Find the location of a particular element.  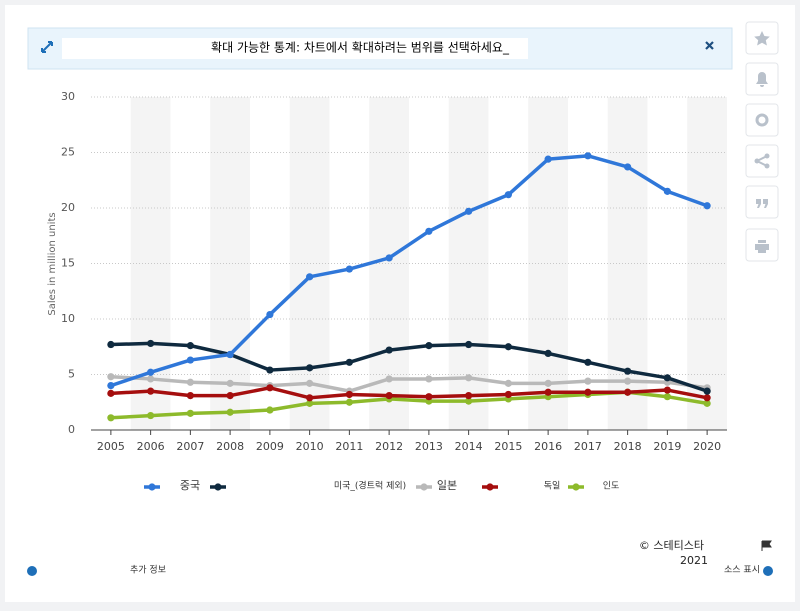

x-tick-label: 2010 is located at coordinates (310, 446).